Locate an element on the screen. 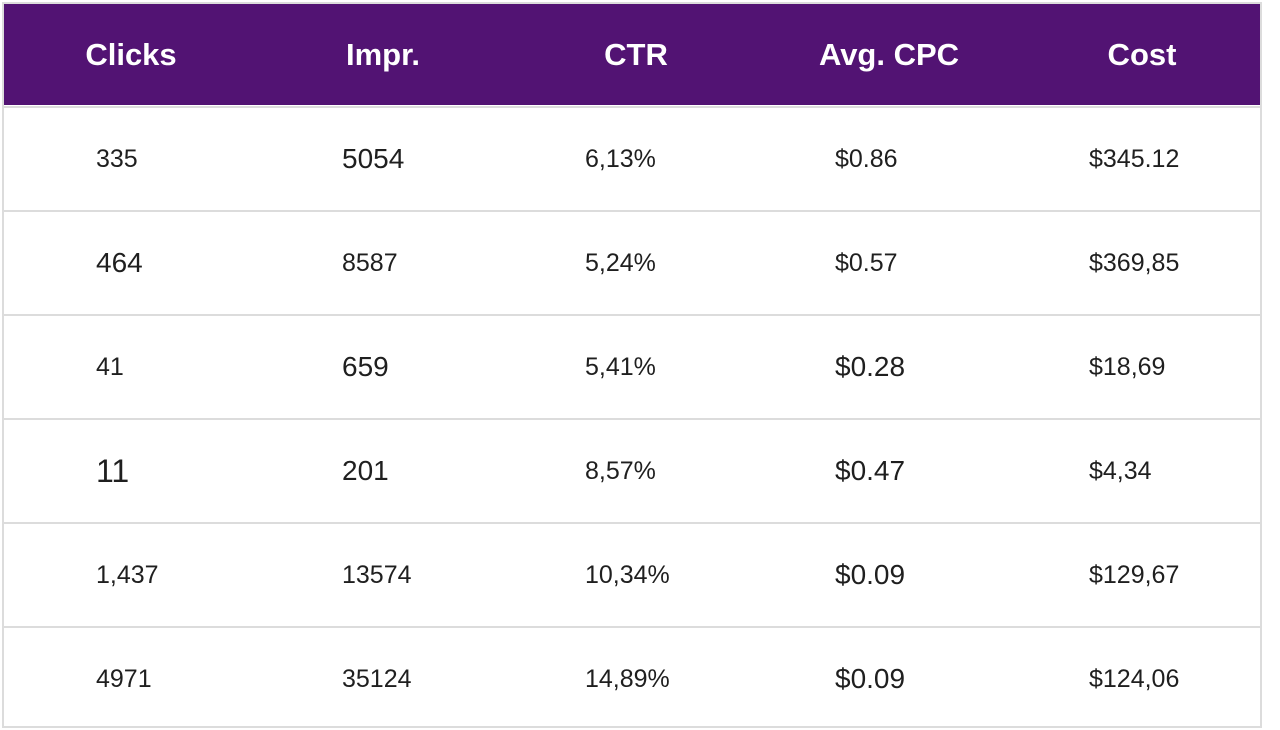  cell-avg-cpc: $0.86 is located at coordinates (866, 159).